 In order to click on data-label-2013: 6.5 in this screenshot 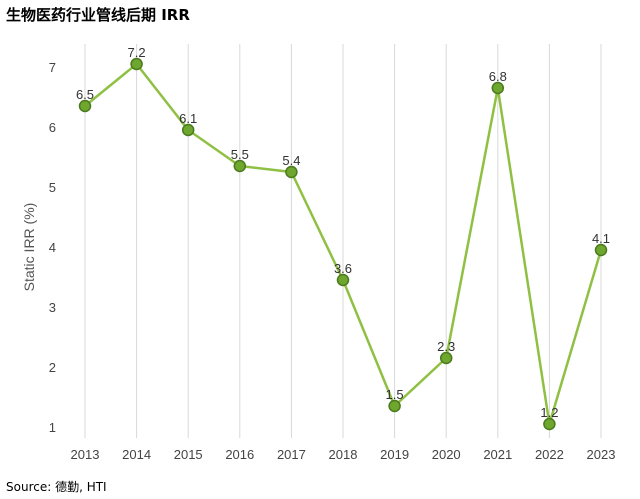, I will do `click(85, 94)`.